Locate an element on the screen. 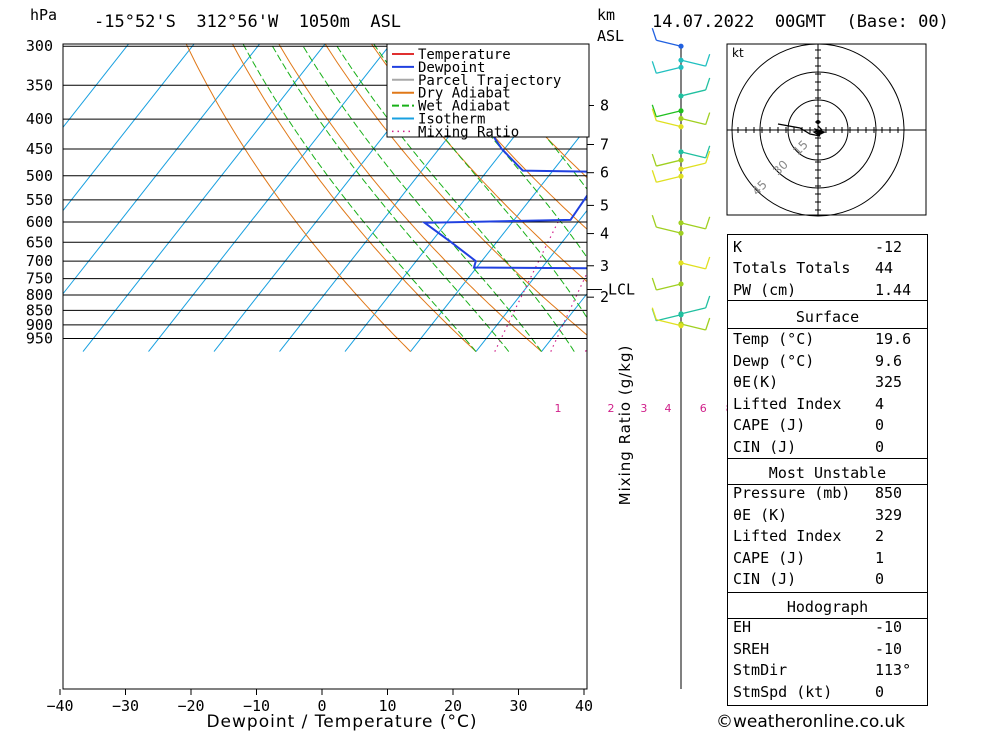 The height and width of the screenshot is (733, 1000). pressure-tick-label: 900 is located at coordinates (39, 325).